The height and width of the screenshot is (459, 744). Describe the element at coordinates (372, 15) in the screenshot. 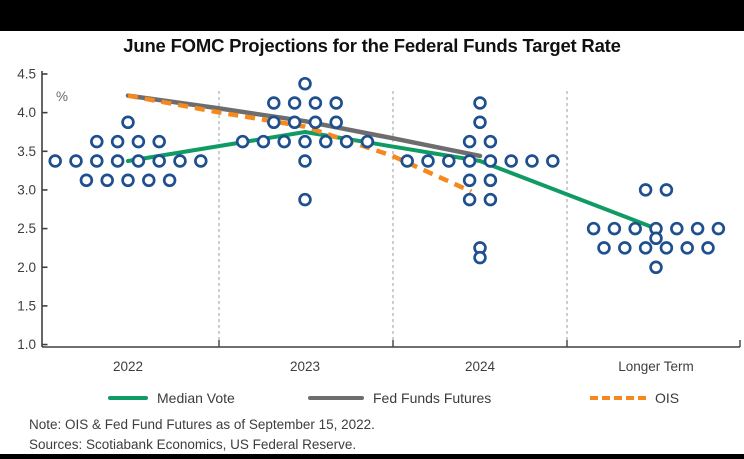

I see `top-black-banner` at that location.